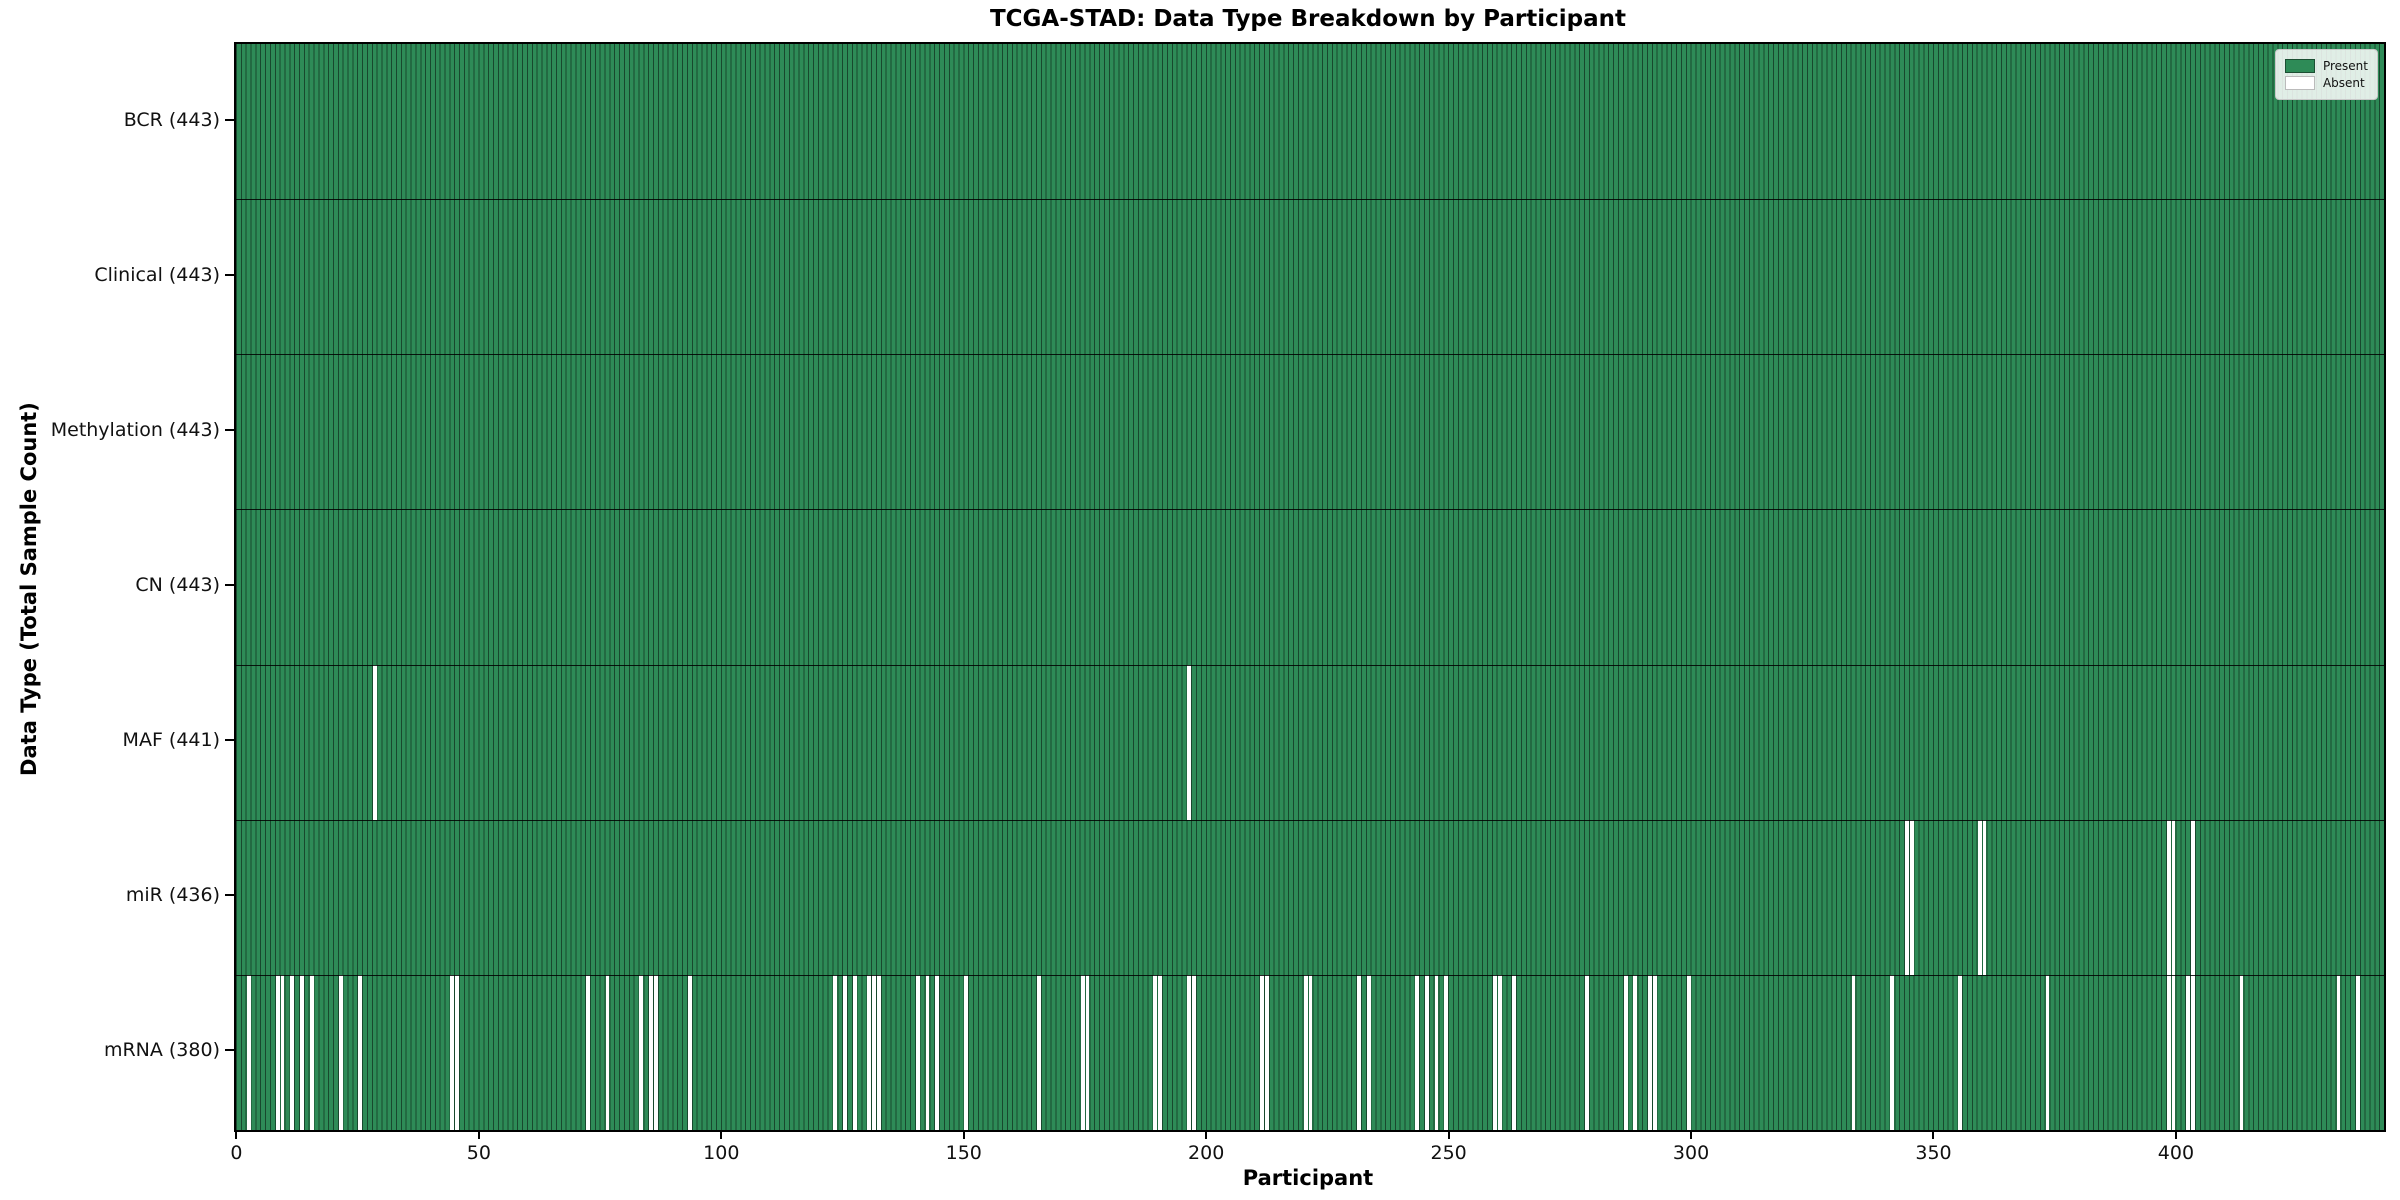  What do you see at coordinates (172, 895) in the screenshot?
I see `y-tick-label: miR (436)` at bounding box center [172, 895].